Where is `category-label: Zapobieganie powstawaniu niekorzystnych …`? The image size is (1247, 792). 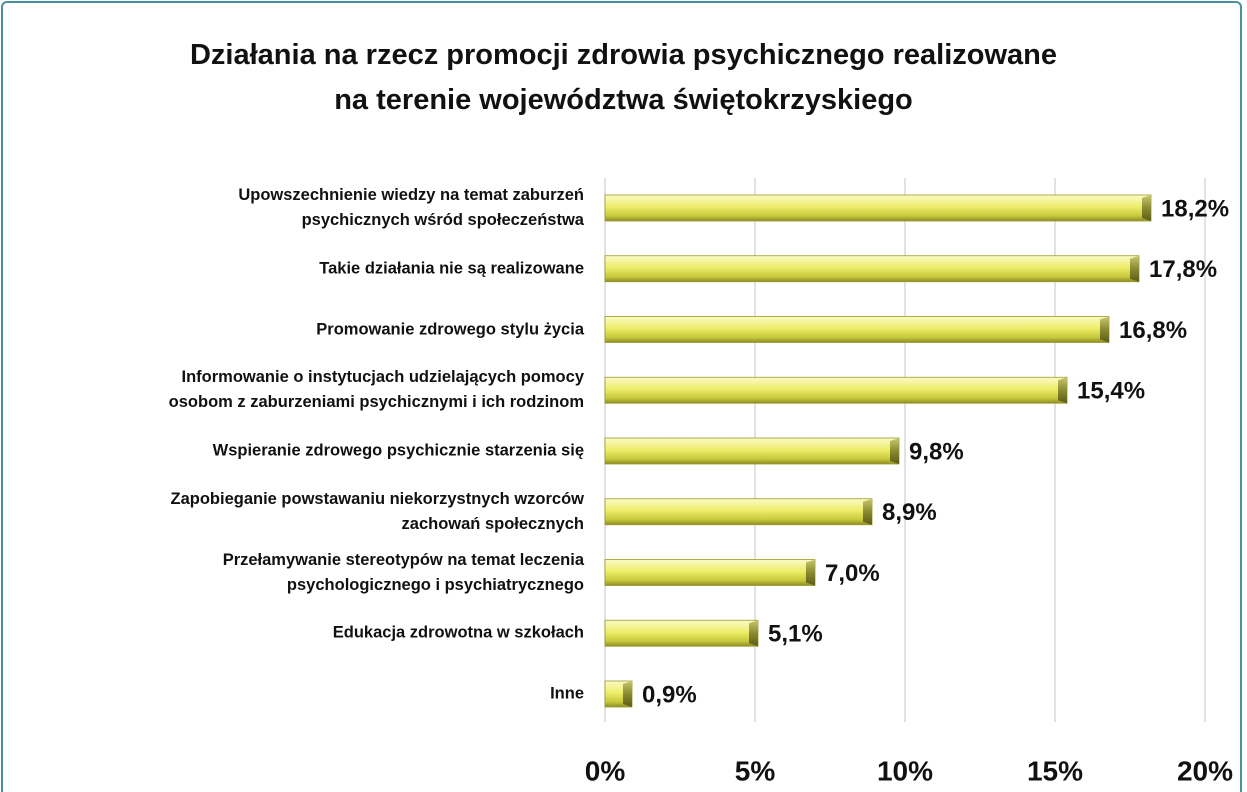 category-label: Zapobieganie powstawaniu niekorzystnych … is located at coordinates (377, 511).